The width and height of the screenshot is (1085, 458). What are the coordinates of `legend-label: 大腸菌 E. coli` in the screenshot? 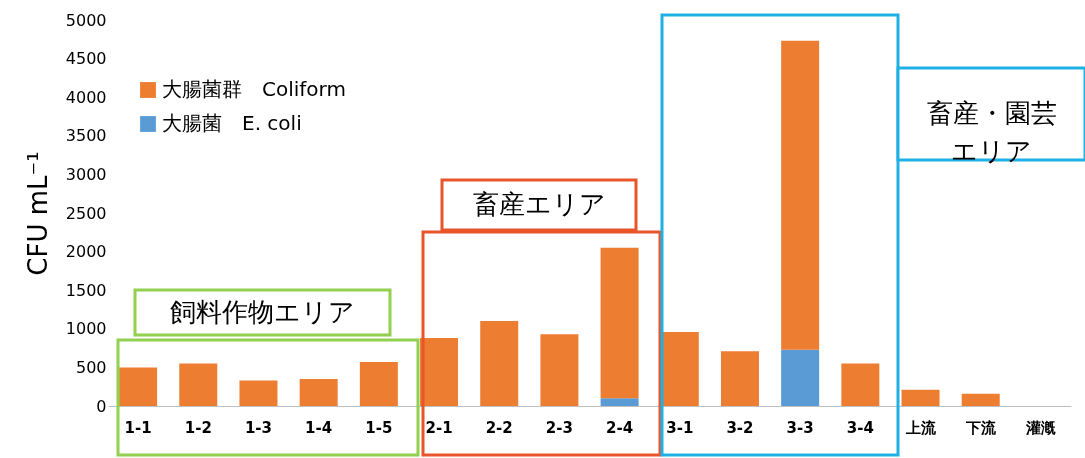 It's located at (232, 123).